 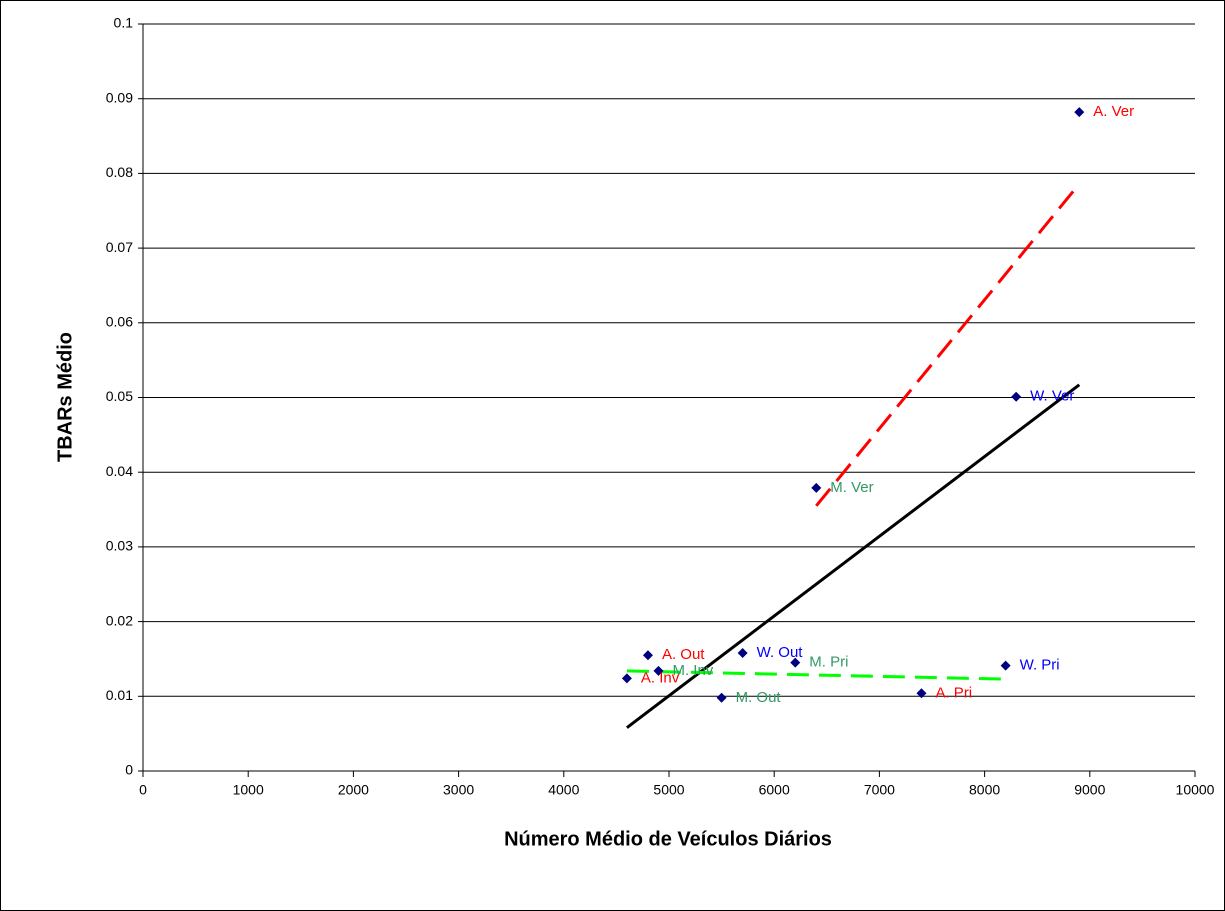 What do you see at coordinates (119, 620) in the screenshot?
I see `y-tick-label: 0.02` at bounding box center [119, 620].